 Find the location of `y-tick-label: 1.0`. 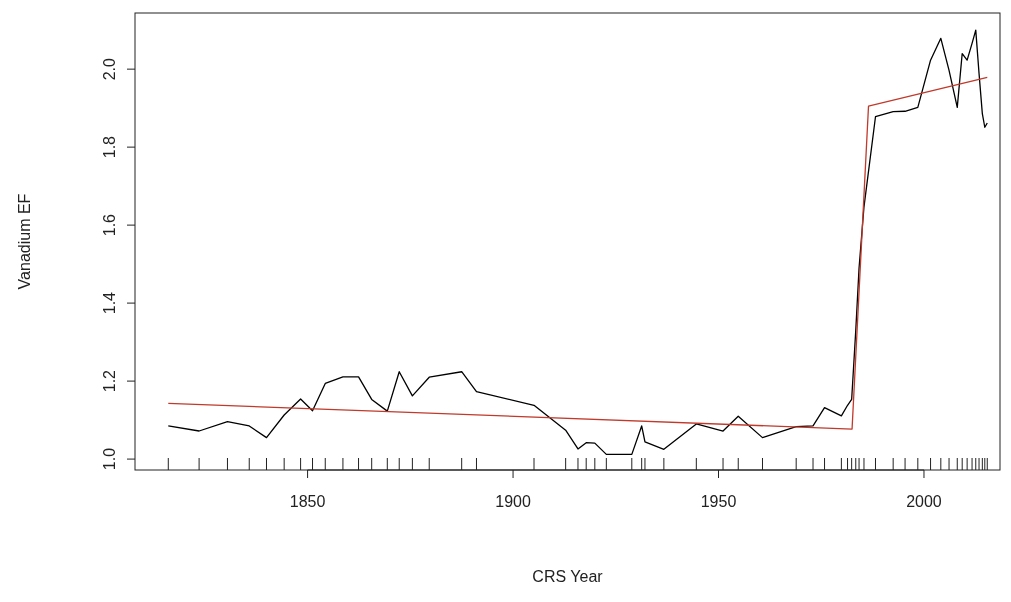

y-tick-label: 1.0 is located at coordinates (109, 459).